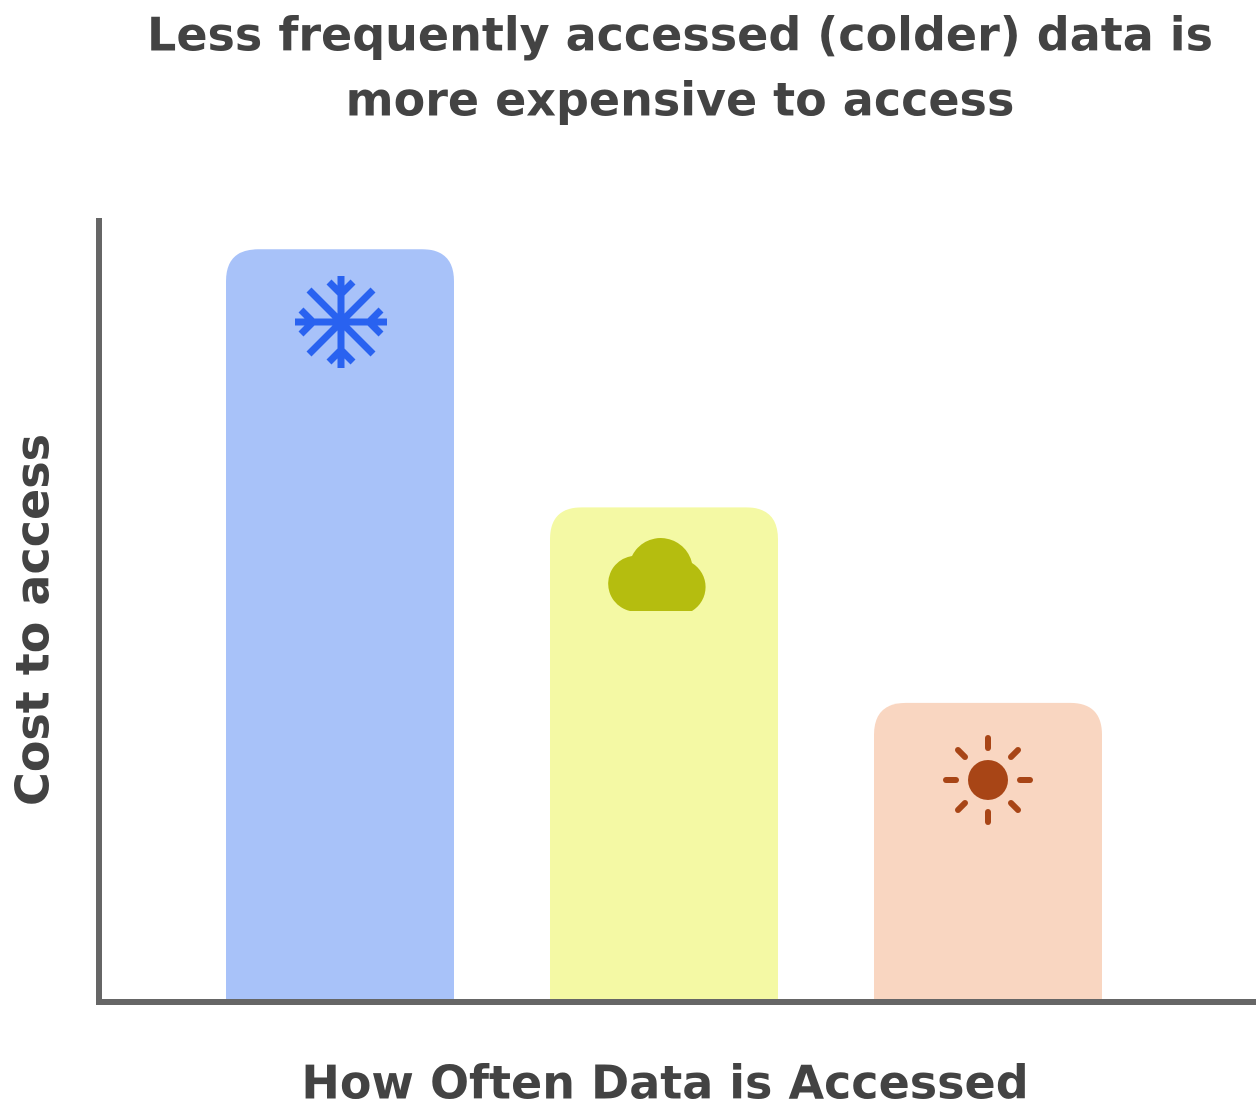 Image resolution: width=1256 pixels, height=1110 pixels. Describe the element at coordinates (341, 322) in the screenshot. I see `snowflake-icon` at that location.